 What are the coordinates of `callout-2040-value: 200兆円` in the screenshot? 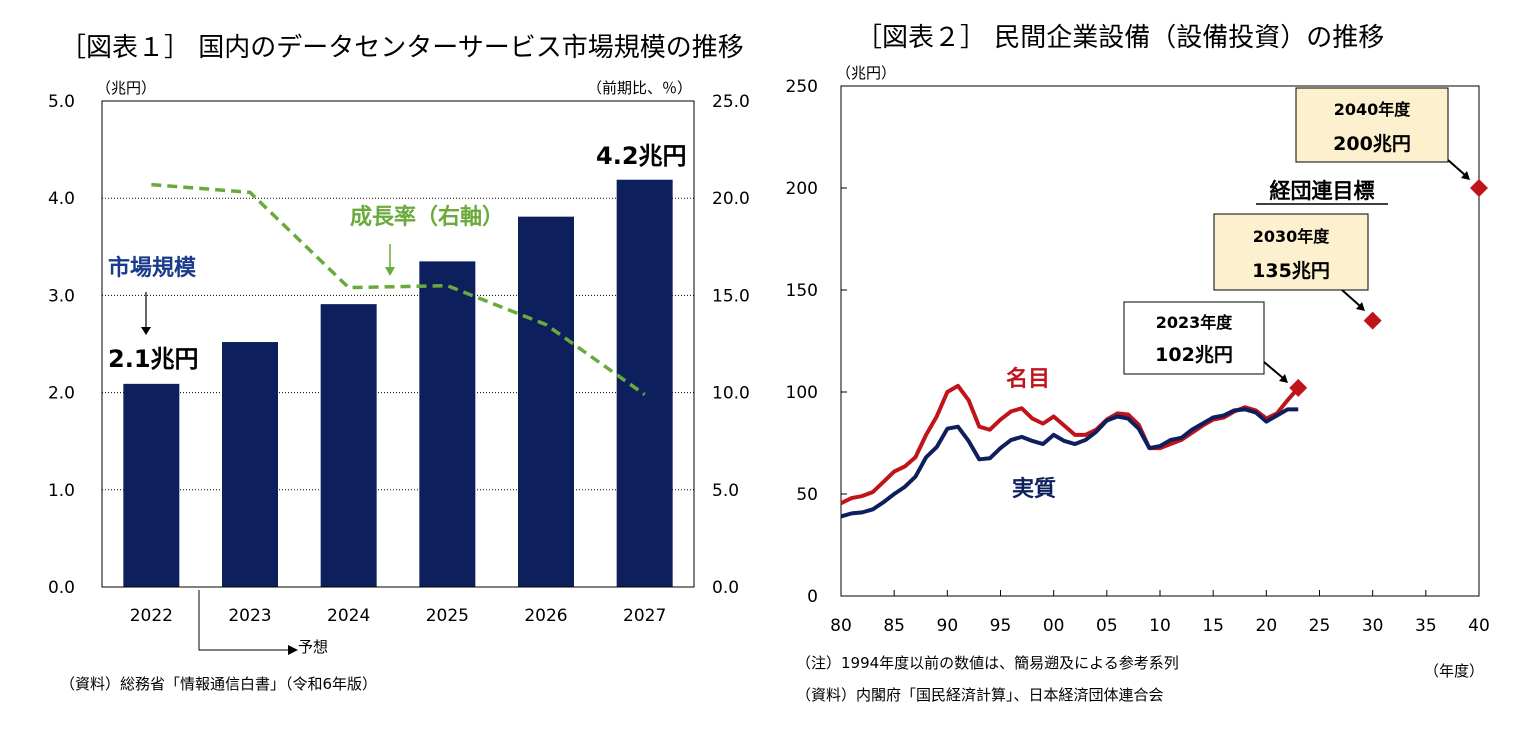 It's located at (1372, 144).